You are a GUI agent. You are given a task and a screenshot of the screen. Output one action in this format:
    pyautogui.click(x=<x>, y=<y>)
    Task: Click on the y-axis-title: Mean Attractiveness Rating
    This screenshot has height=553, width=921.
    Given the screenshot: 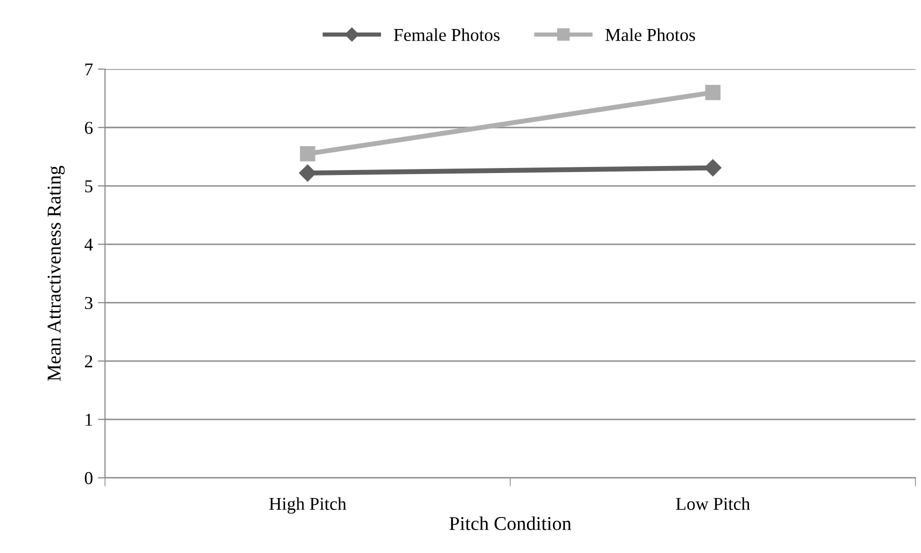 What is the action you would take?
    pyautogui.click(x=56, y=273)
    